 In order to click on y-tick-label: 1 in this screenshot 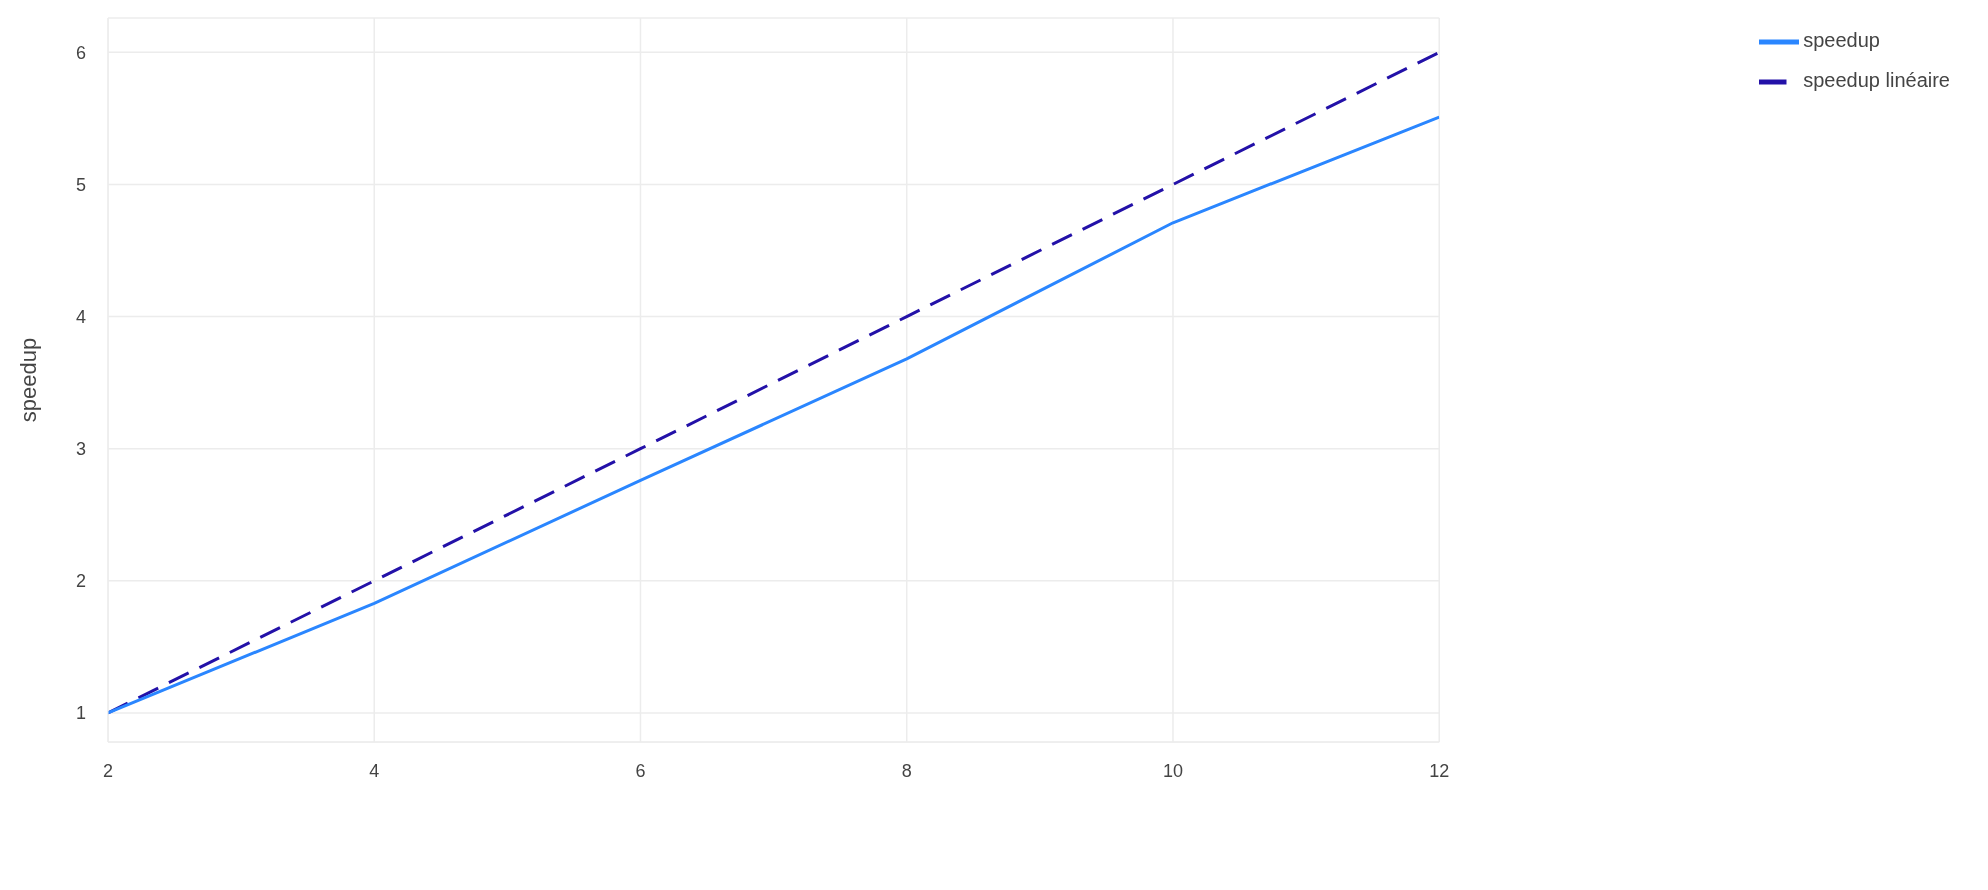, I will do `click(80, 713)`.